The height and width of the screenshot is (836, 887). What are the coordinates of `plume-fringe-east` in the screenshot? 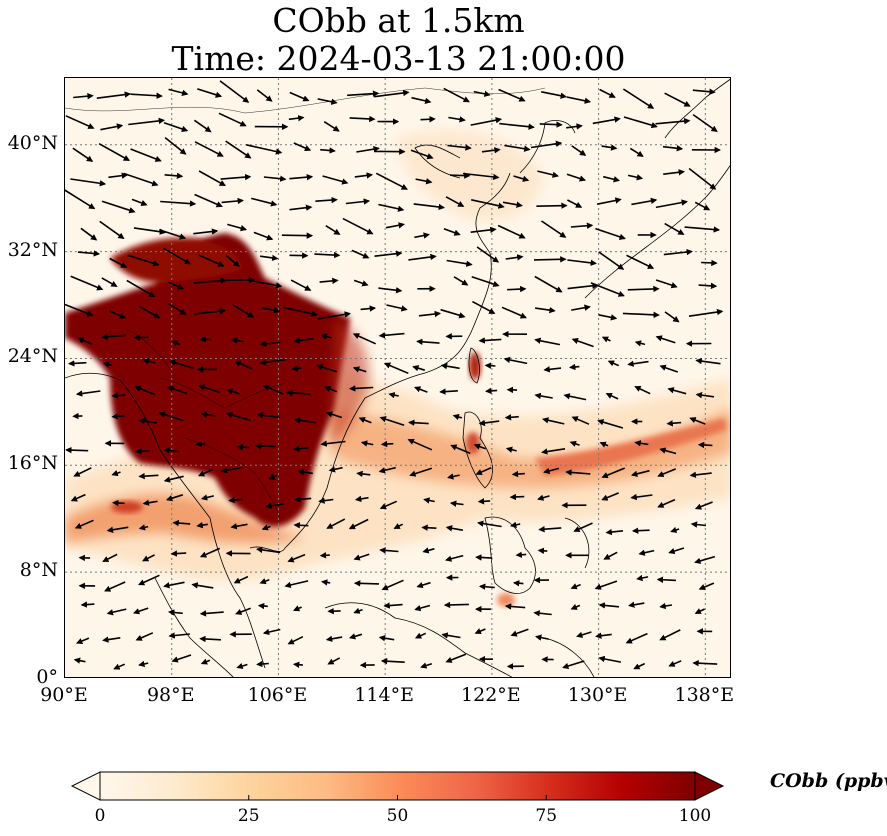 It's located at (349, 383).